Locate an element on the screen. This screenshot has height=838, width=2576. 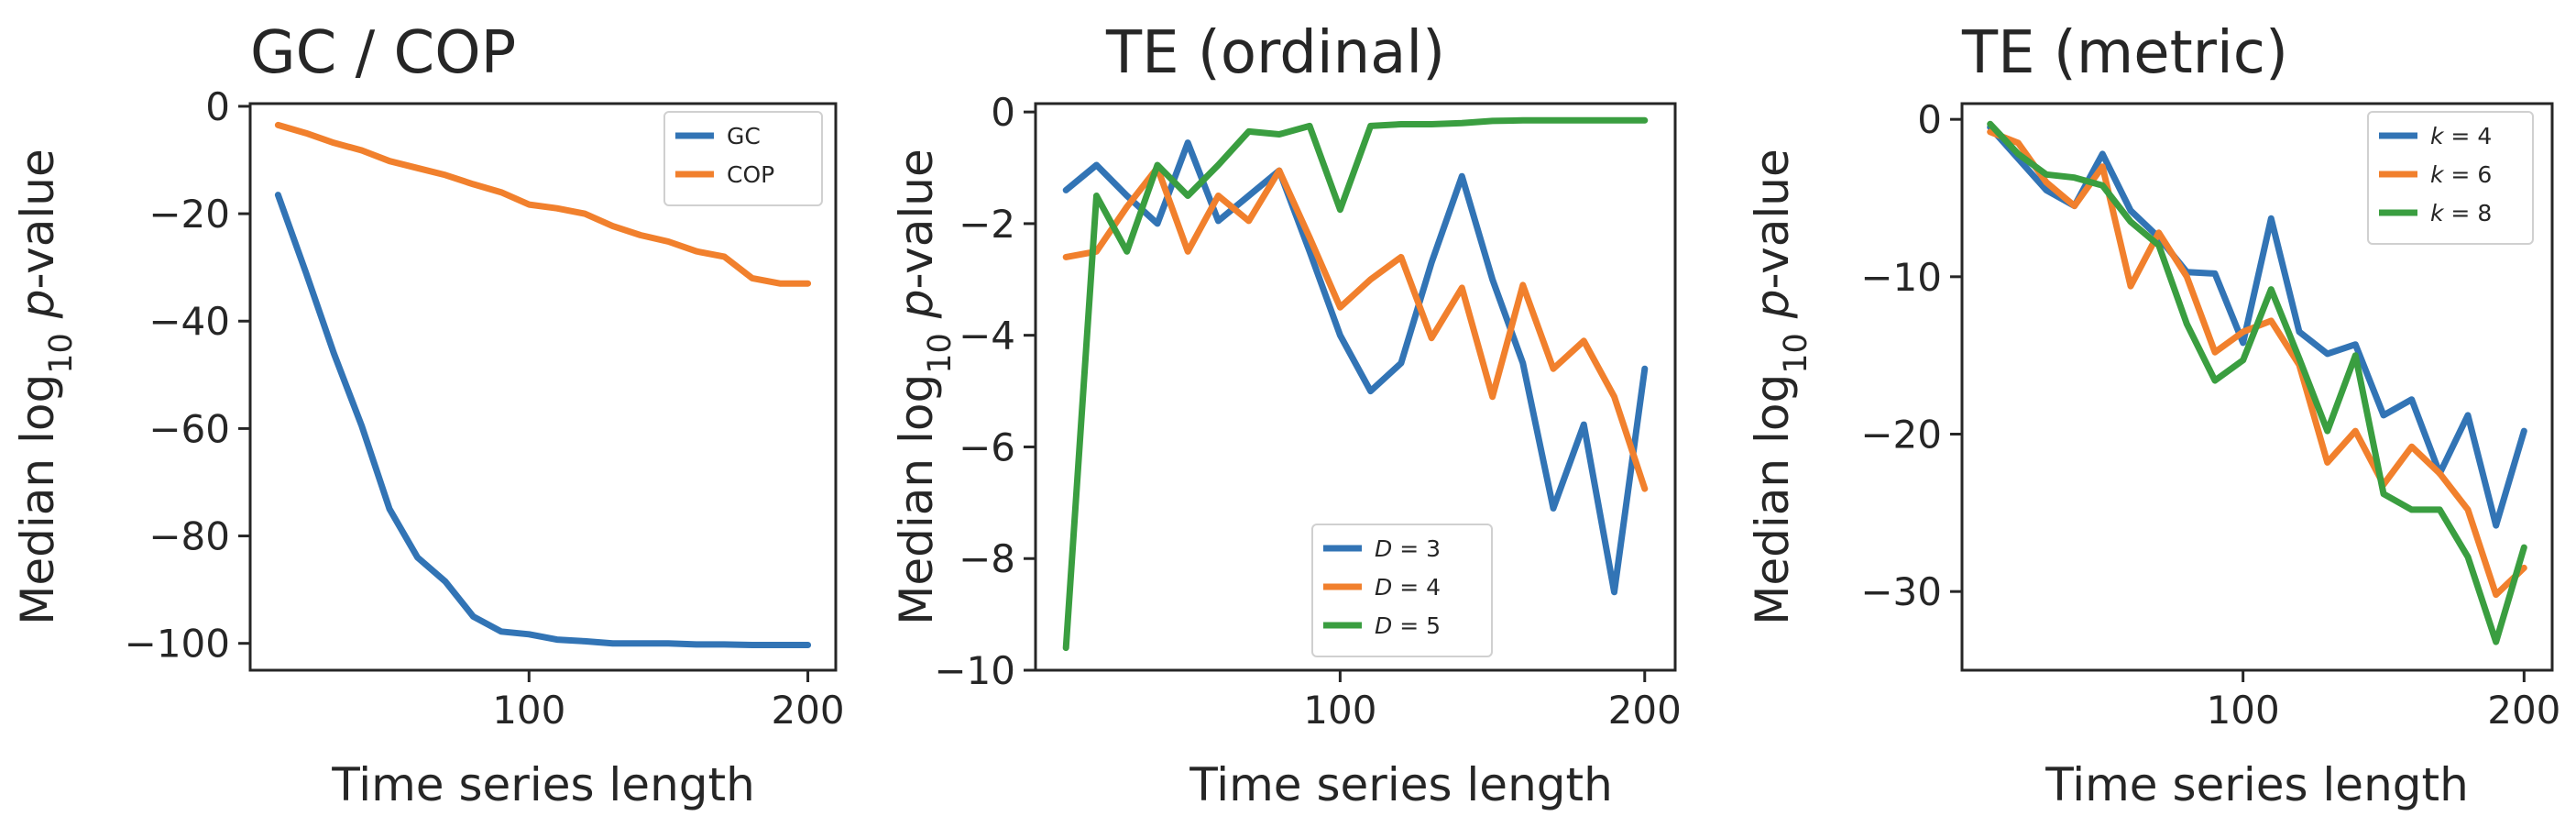
ytick-label: −4 is located at coordinates (987, 336).